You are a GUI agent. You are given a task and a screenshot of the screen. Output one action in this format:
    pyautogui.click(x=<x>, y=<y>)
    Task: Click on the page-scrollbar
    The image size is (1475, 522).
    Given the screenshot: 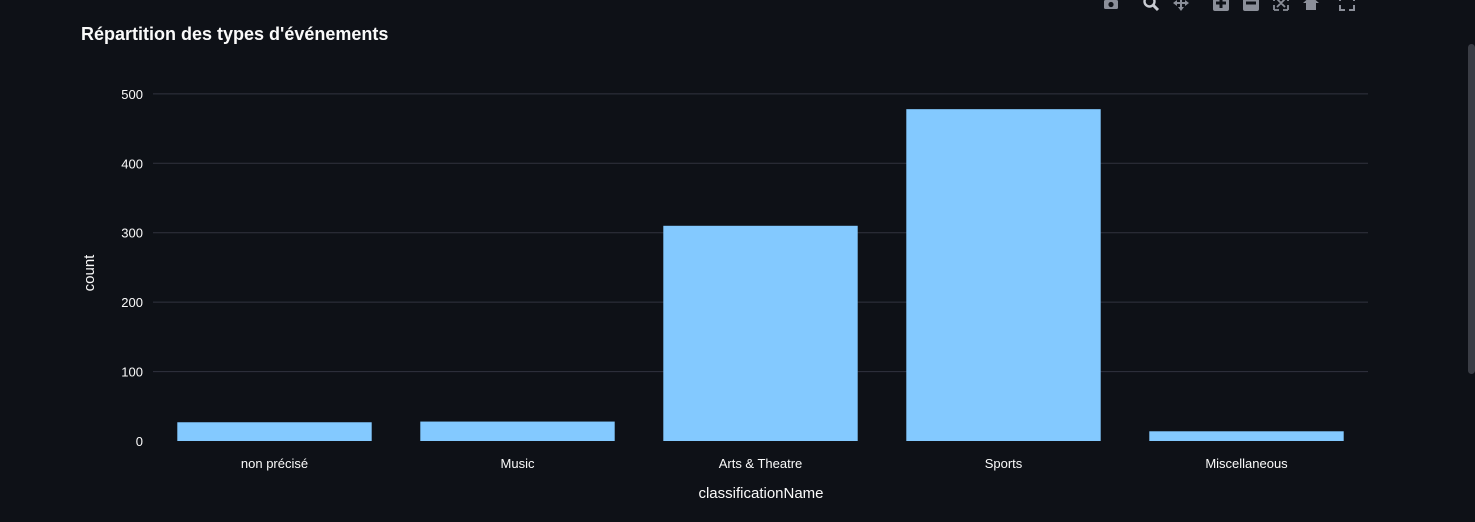 What is the action you would take?
    pyautogui.click(x=1471, y=209)
    